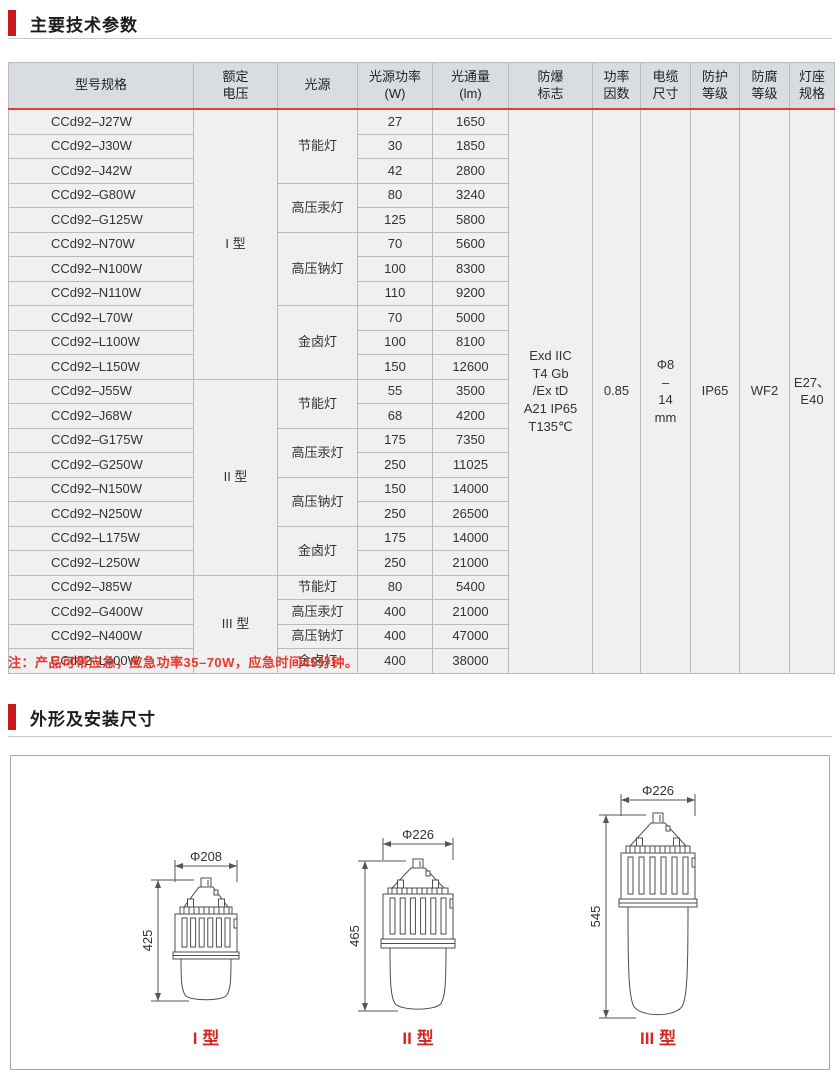 This screenshot has height=1087, width=840. I want to click on flux-cell: 2800, so click(470, 171).